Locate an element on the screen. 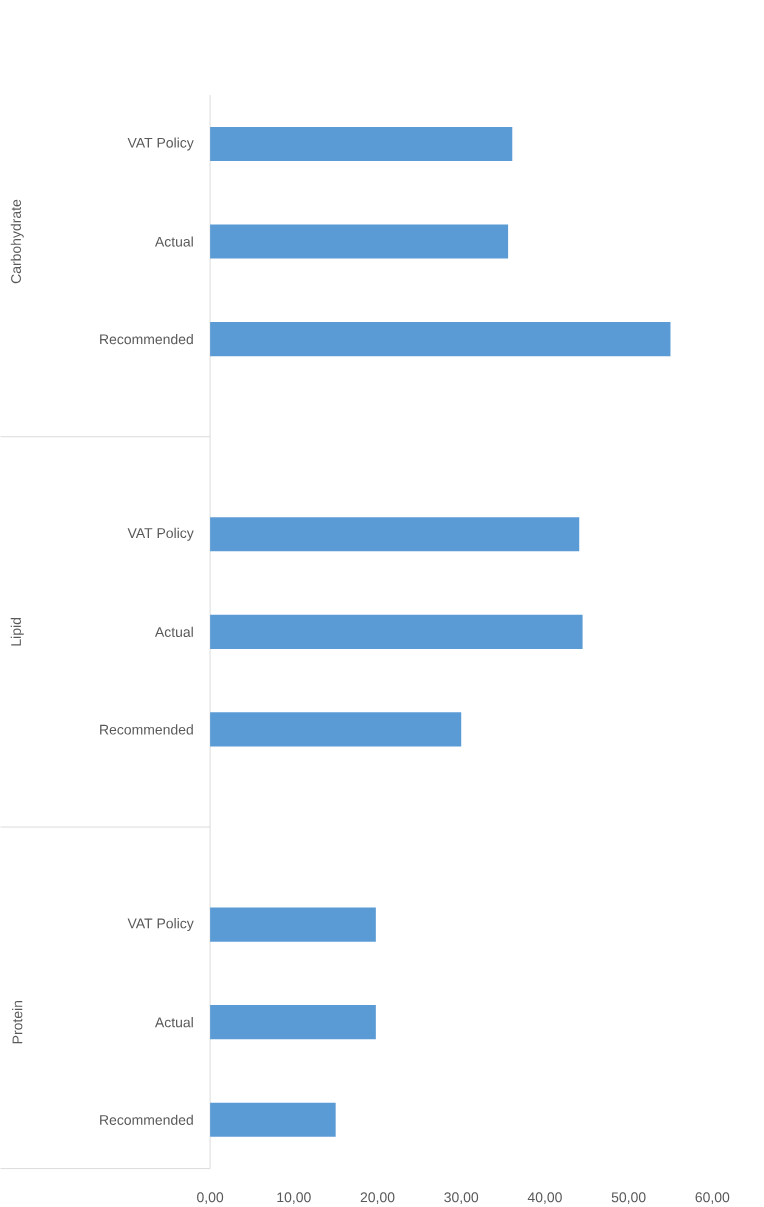 The image size is (764, 1207). x-tick-label: 40,00 is located at coordinates (544, 1198).